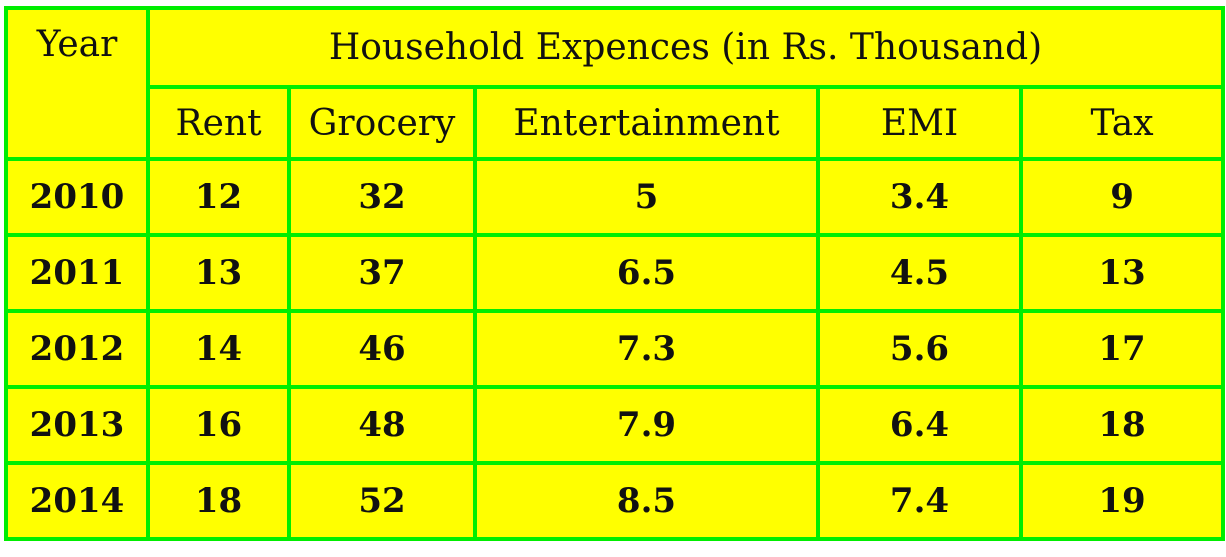 Image resolution: width=1226 pixels, height=557 pixels. Describe the element at coordinates (382, 197) in the screenshot. I see `grocery-cell: 32` at that location.